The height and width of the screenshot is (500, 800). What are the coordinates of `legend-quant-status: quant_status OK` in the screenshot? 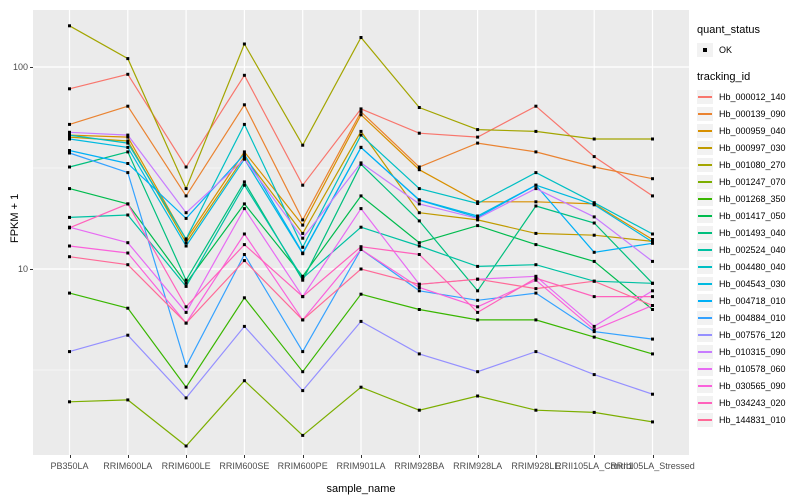 It's located at (748, 40).